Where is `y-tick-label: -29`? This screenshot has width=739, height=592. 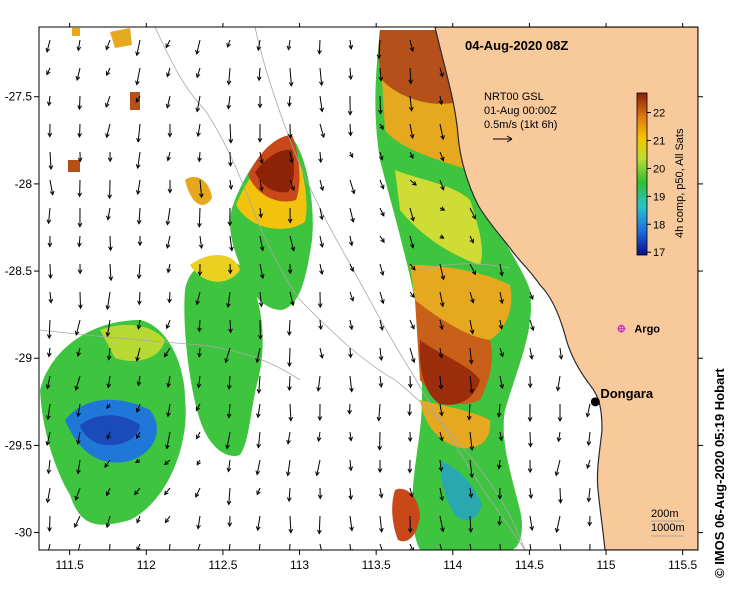 y-tick-label: -29 is located at coordinates (24, 358).